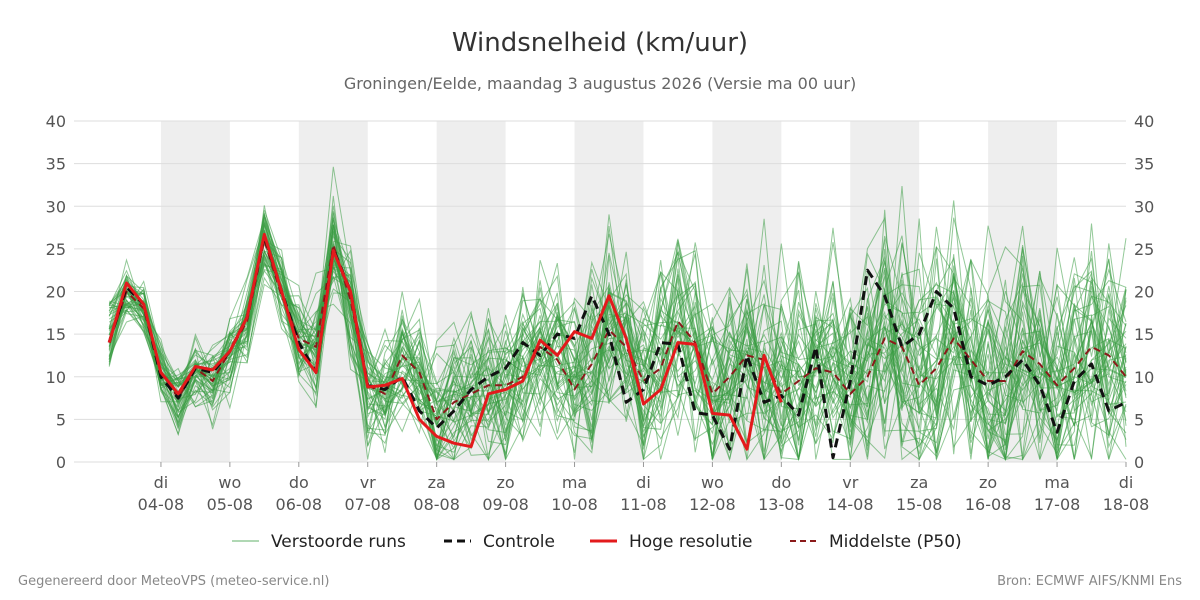 The image size is (1200, 600). Describe the element at coordinates (1126, 504) in the screenshot. I see `x-tick-date: 18-08` at that location.